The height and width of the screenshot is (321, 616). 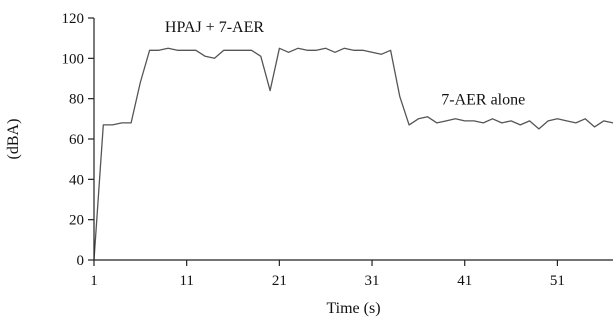 I want to click on y-tick-label: 100, so click(x=73, y=59).